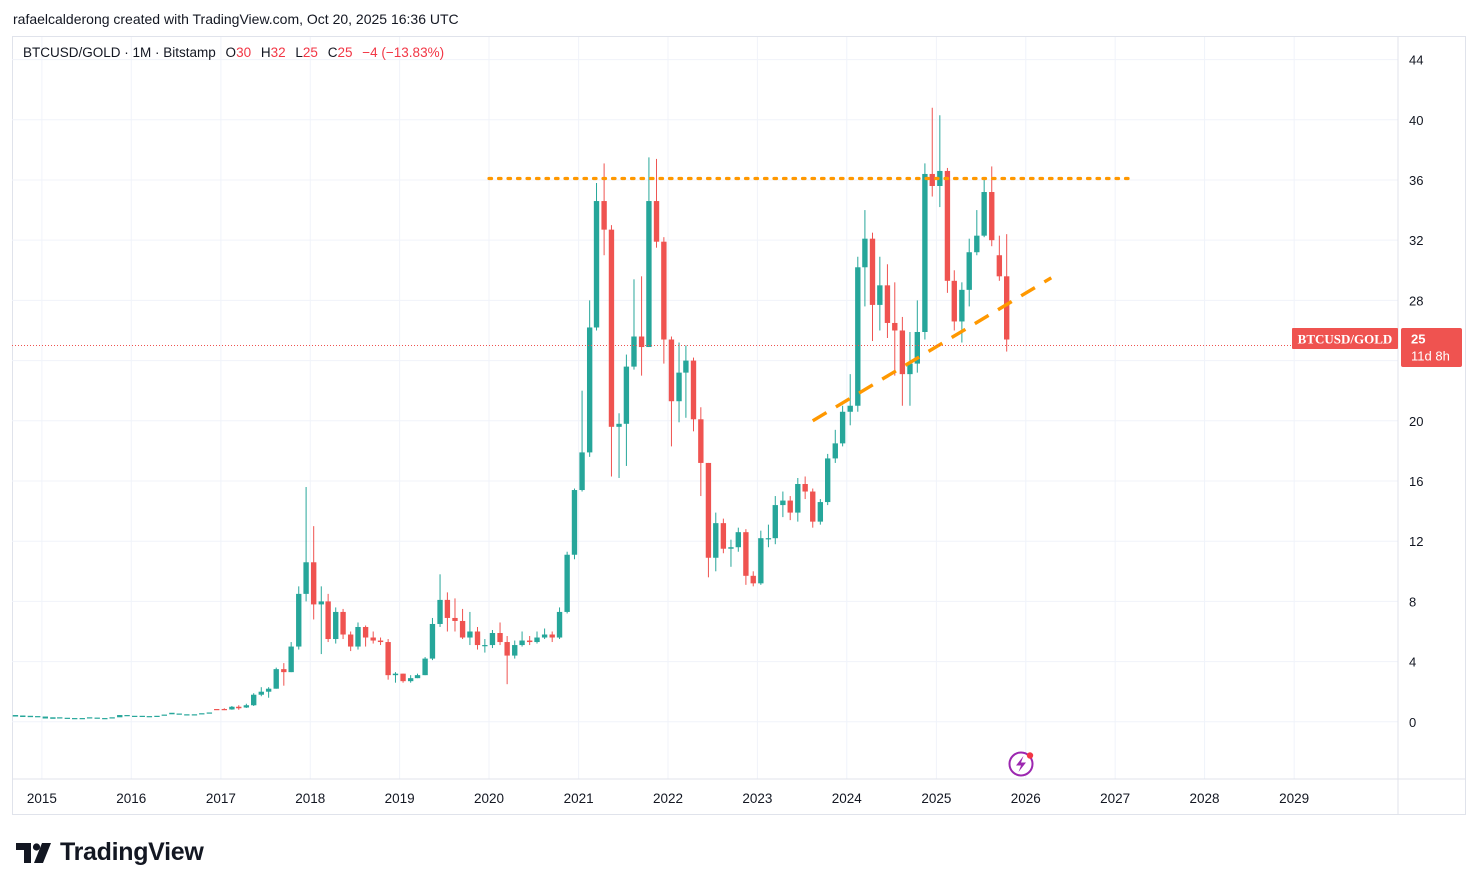  What do you see at coordinates (310, 798) in the screenshot?
I see `x-tick-label: 2018` at bounding box center [310, 798].